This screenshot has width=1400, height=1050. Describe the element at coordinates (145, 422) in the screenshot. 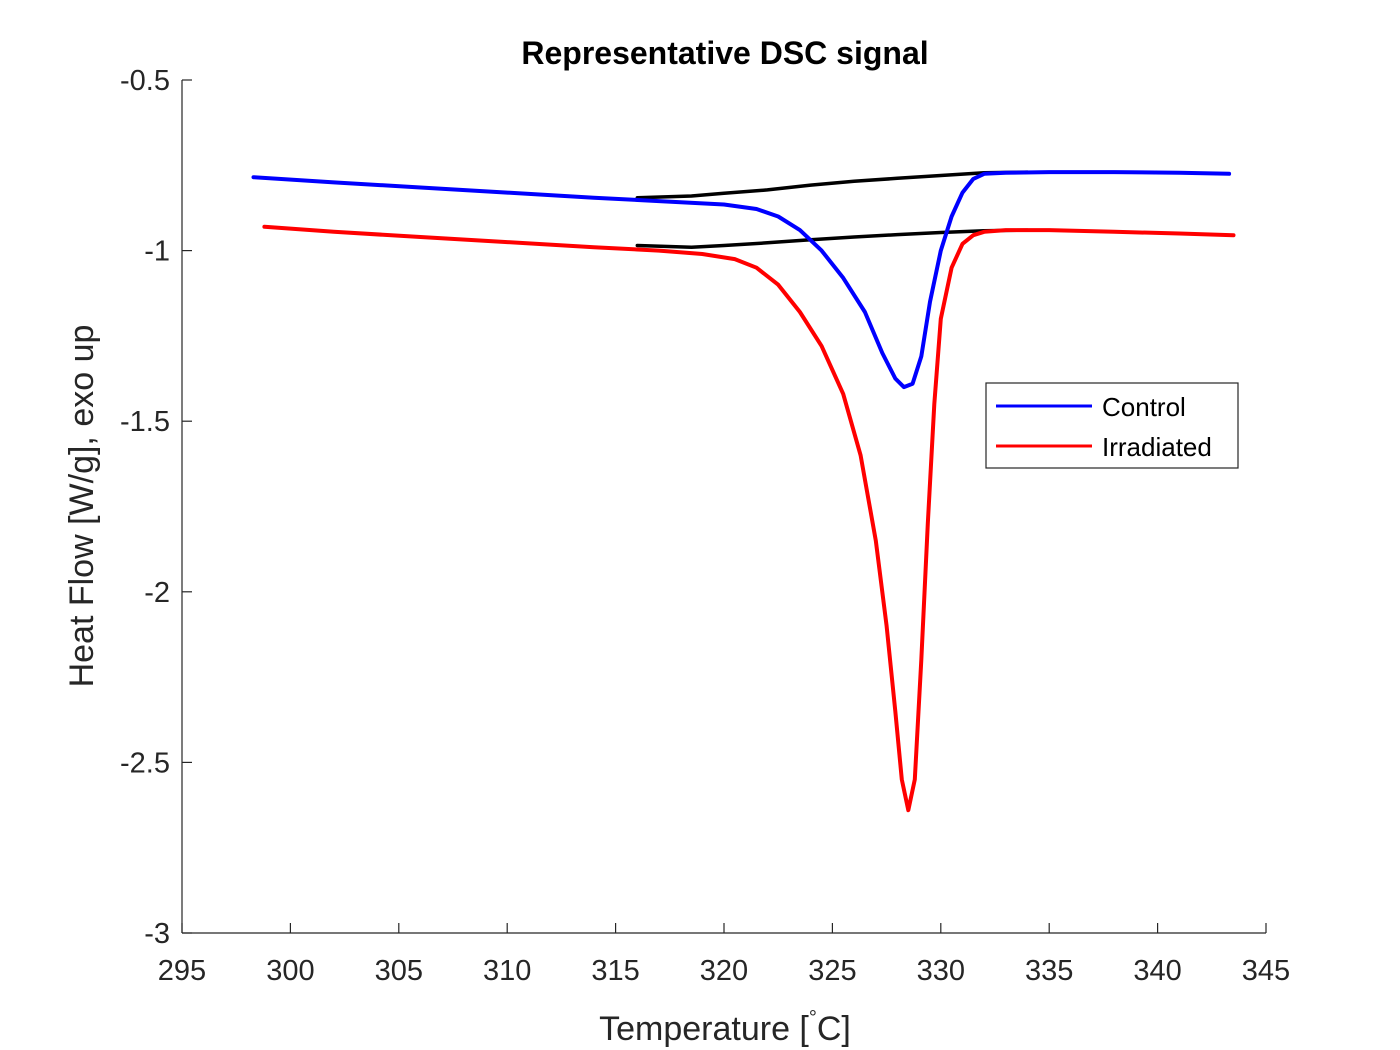

I see `y-tick-label: -1.5` at that location.